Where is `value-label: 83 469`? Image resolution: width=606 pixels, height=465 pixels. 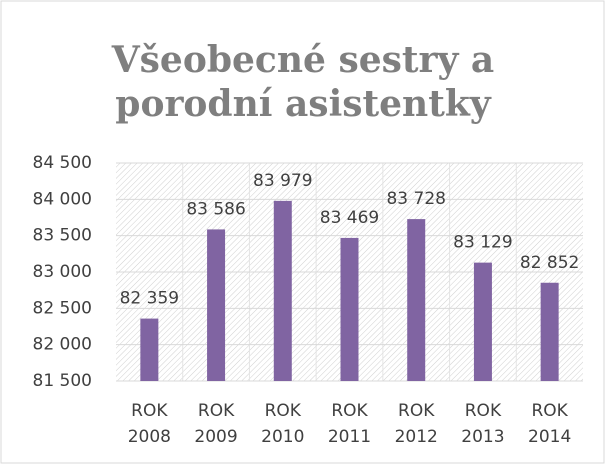 value-label: 83 469 is located at coordinates (349, 218).